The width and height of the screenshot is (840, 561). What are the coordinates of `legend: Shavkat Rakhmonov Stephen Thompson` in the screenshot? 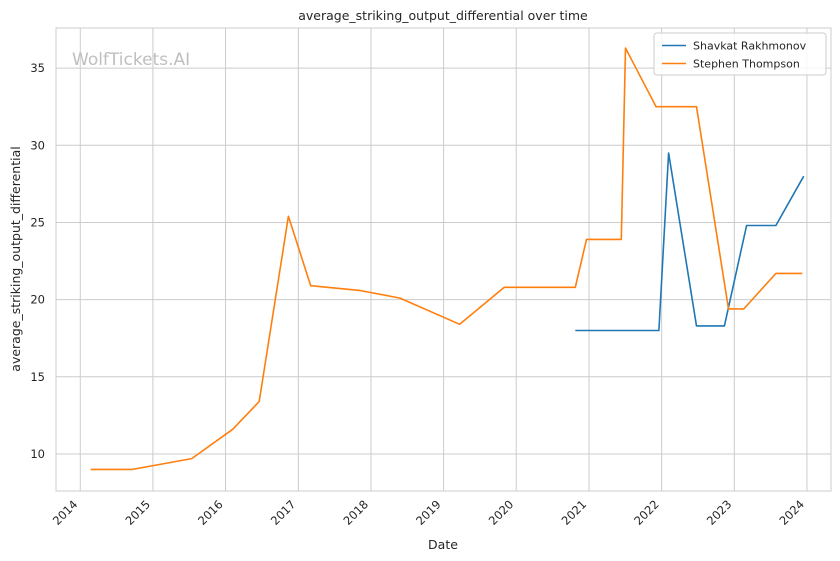 It's located at (740, 54).